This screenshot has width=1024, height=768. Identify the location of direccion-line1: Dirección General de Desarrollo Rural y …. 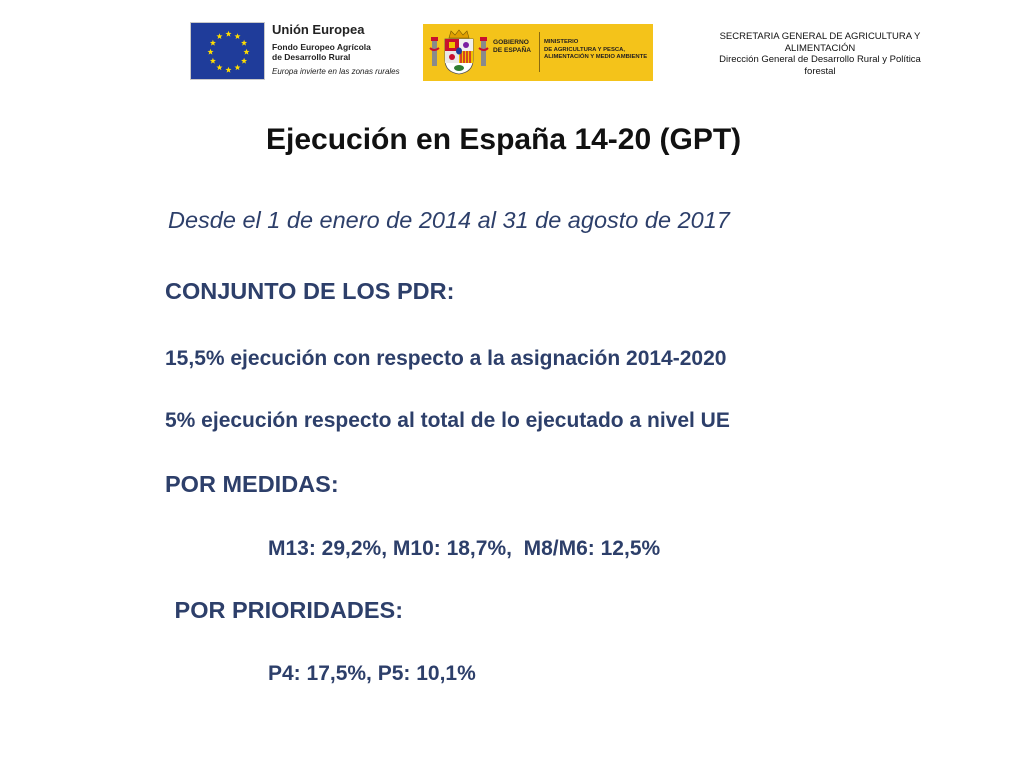
(820, 59).